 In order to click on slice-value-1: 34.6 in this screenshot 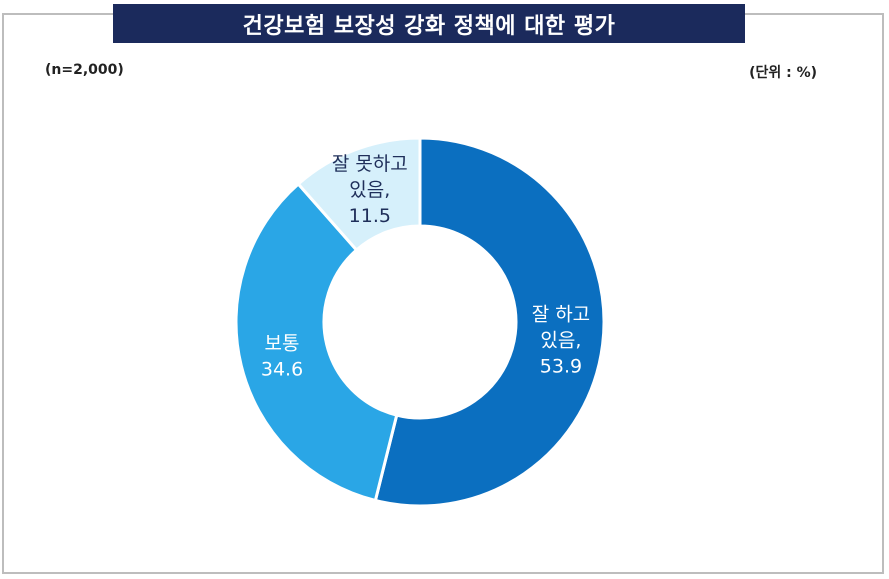, I will do `click(282, 370)`.